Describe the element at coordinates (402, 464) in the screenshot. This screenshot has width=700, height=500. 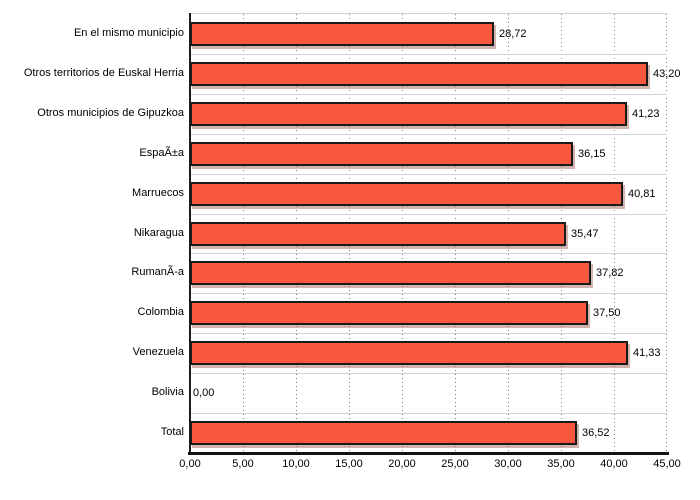
I see `value-tick-label: 20,00` at that location.